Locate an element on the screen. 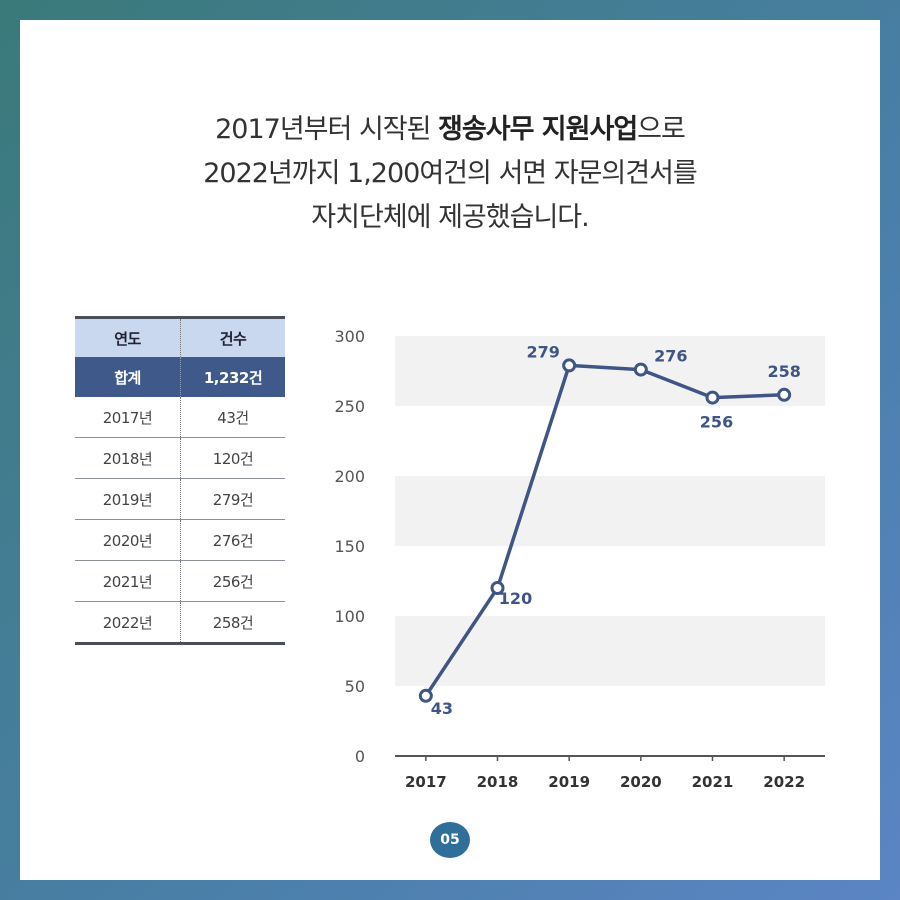 The image size is (900, 900). x-tick-label: 2021 is located at coordinates (713, 782).